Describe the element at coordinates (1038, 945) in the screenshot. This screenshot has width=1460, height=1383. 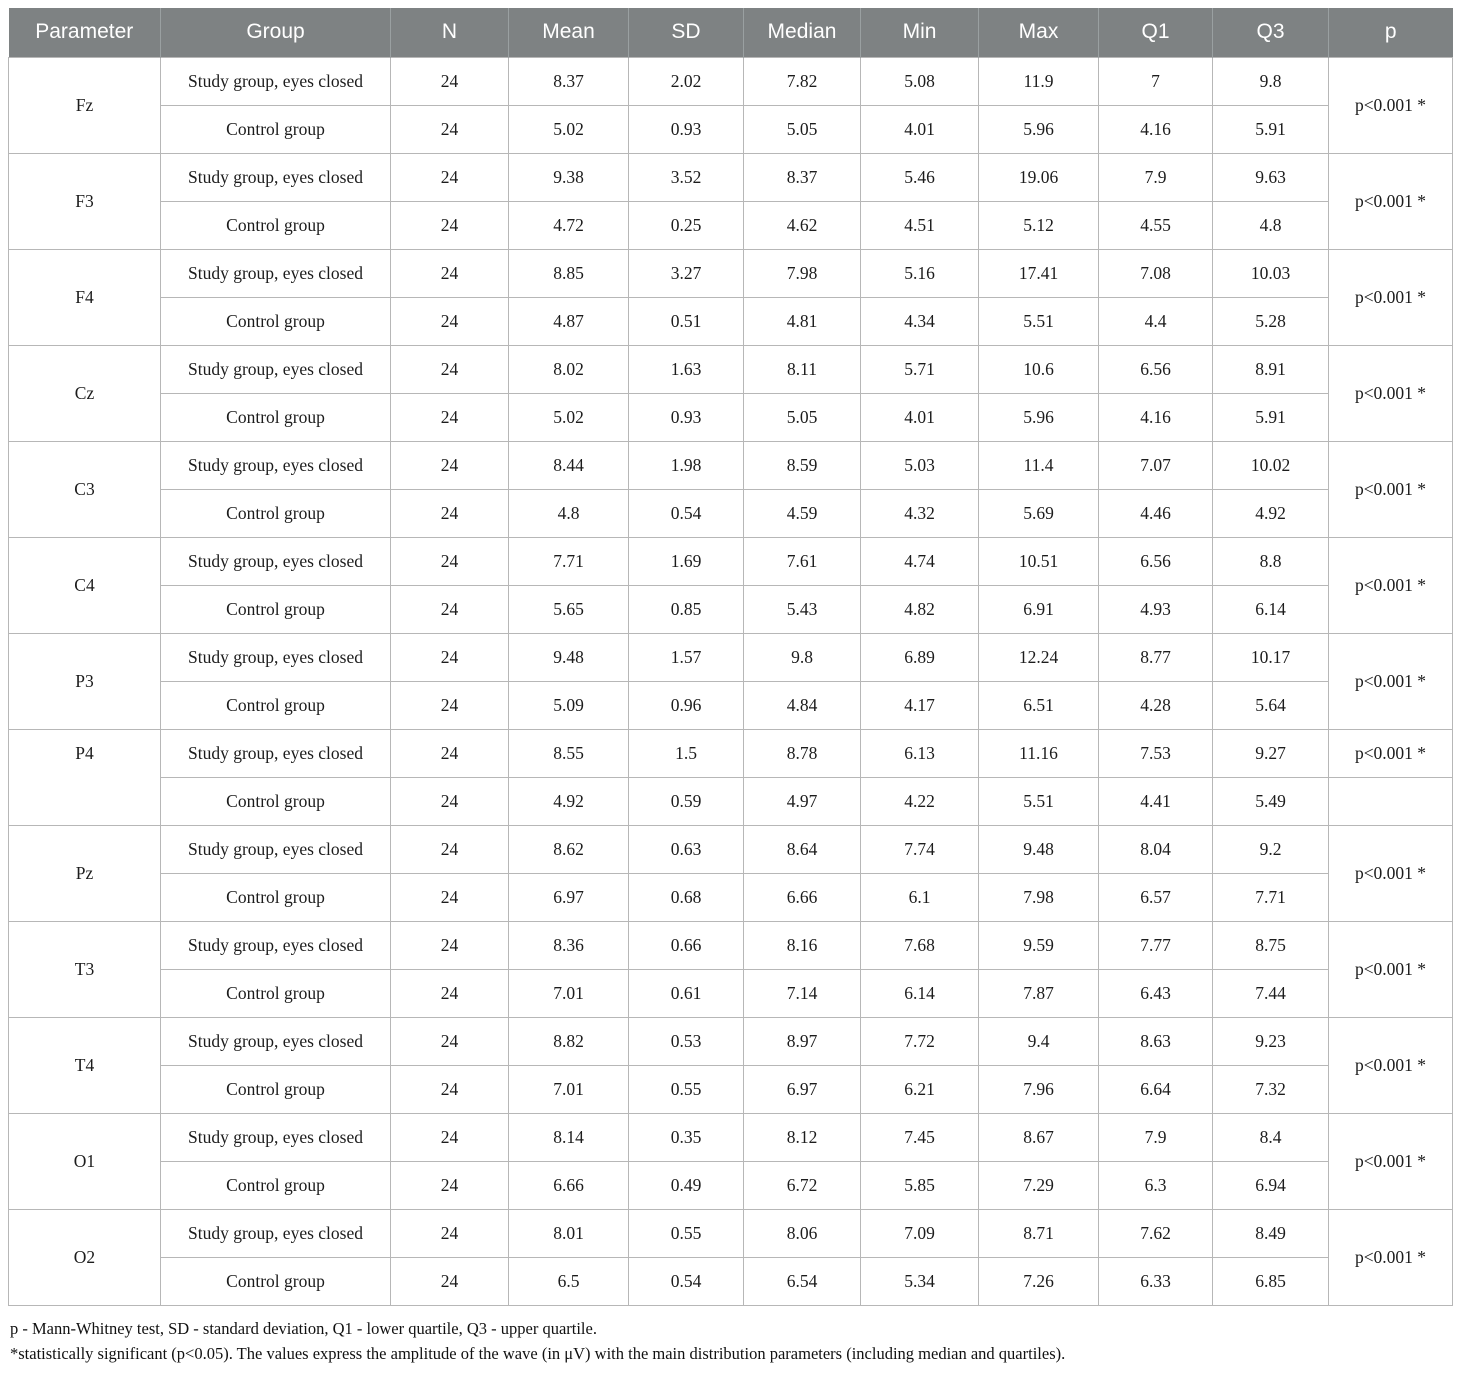
I see `max-cell: 9.59` at that location.